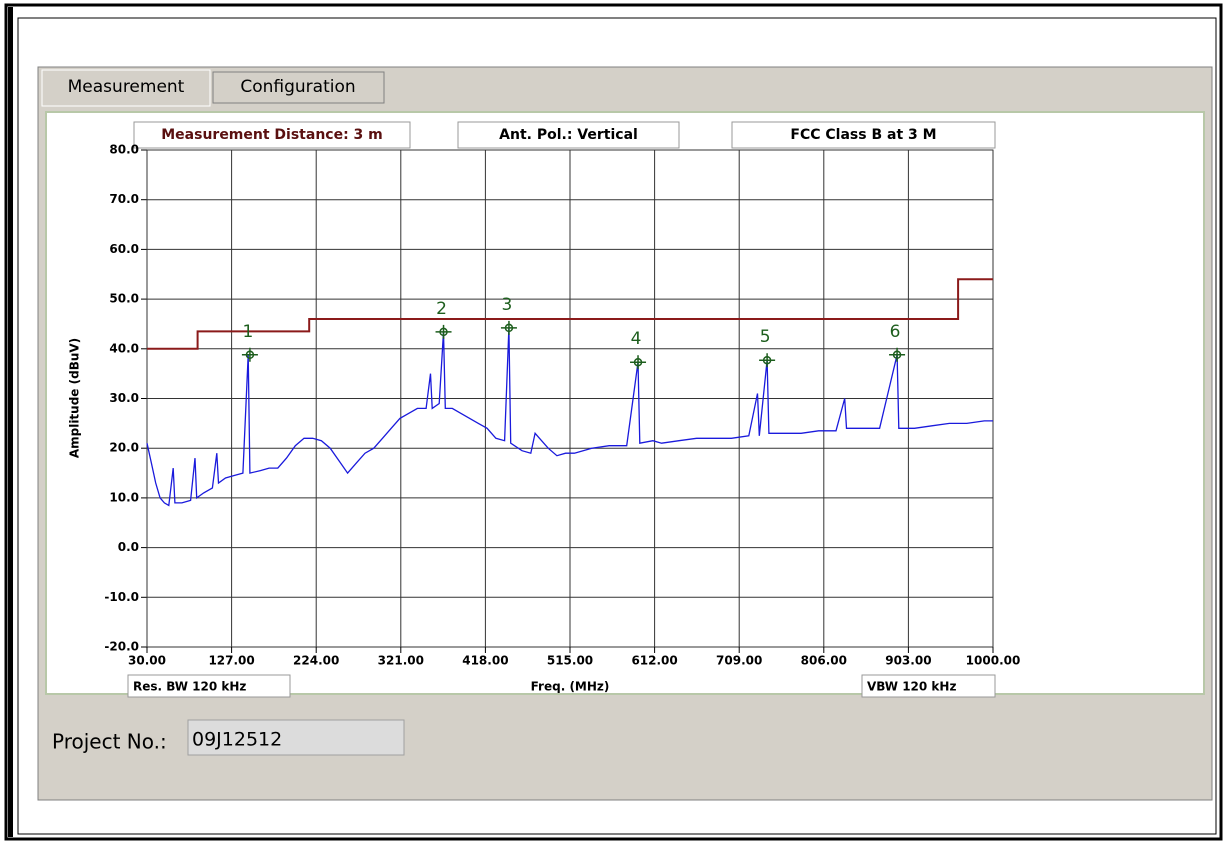 The height and width of the screenshot is (842, 1225). Describe the element at coordinates (654, 661) in the screenshot. I see `x-tick-label: 612.00` at that location.